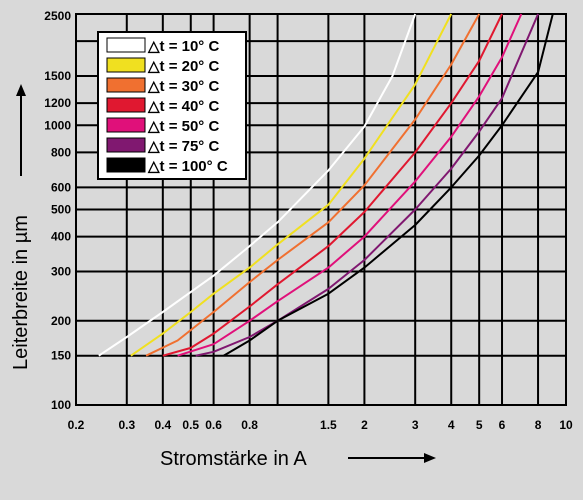 The width and height of the screenshot is (583, 500). What do you see at coordinates (187, 166) in the screenshot?
I see `legend-label: △t = 100° C` at bounding box center [187, 166].